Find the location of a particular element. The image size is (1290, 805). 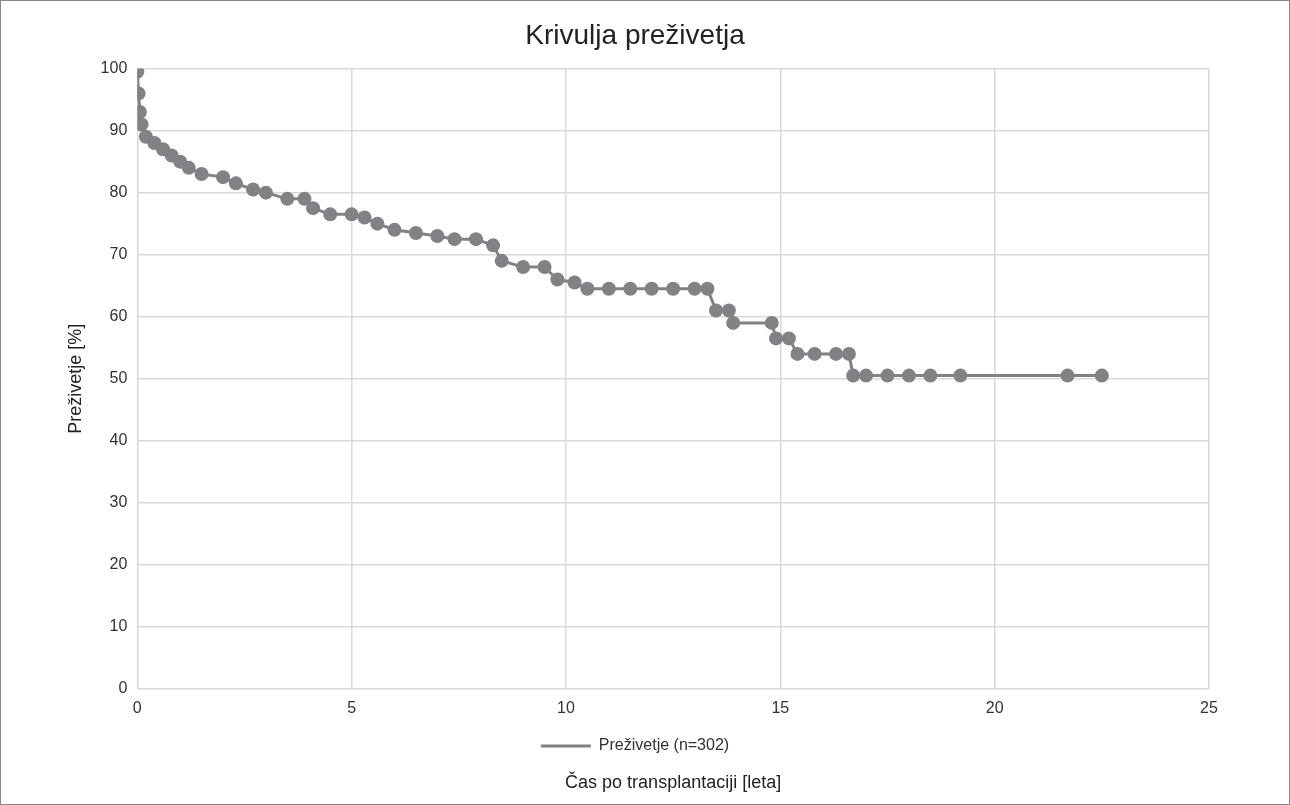

x-tick-label: 25 is located at coordinates (1209, 707).